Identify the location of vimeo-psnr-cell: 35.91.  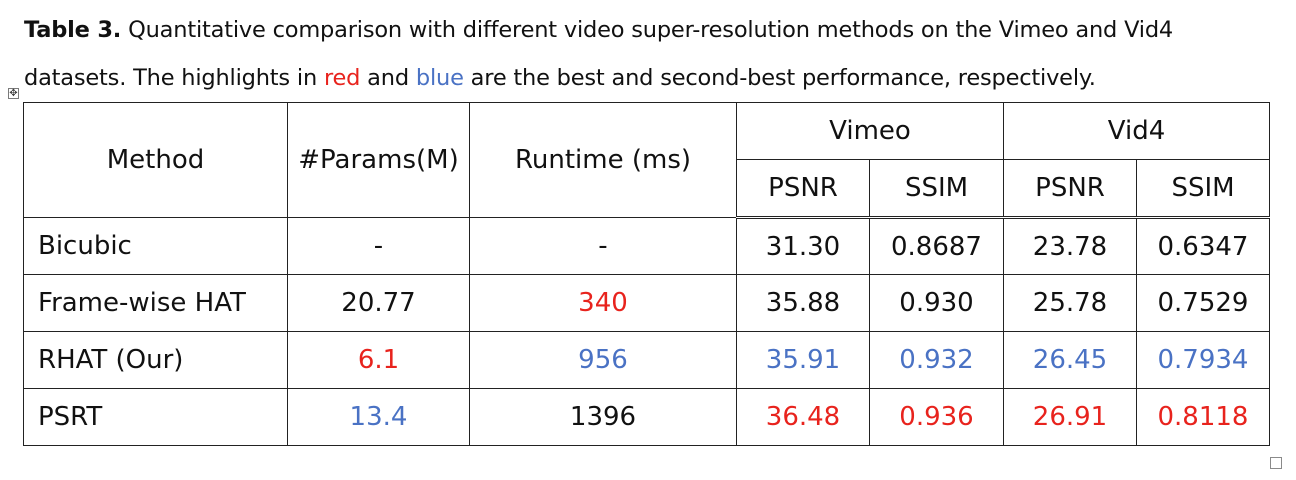
(803, 360).